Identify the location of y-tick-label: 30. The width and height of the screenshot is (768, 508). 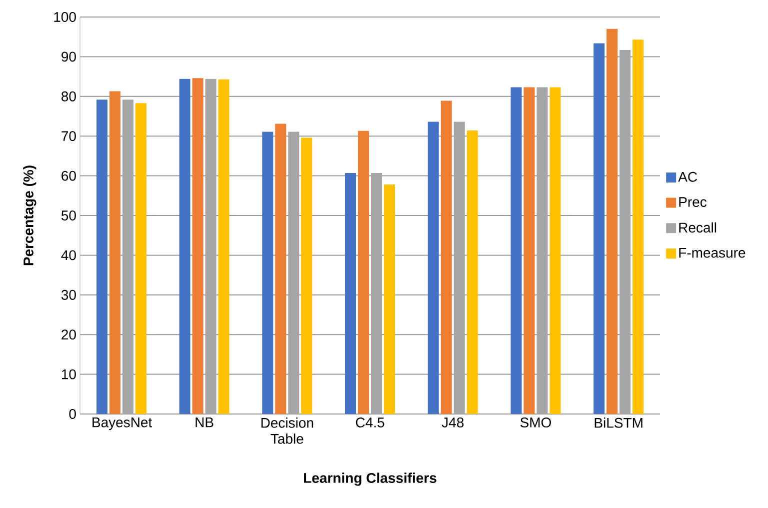
(68, 295).